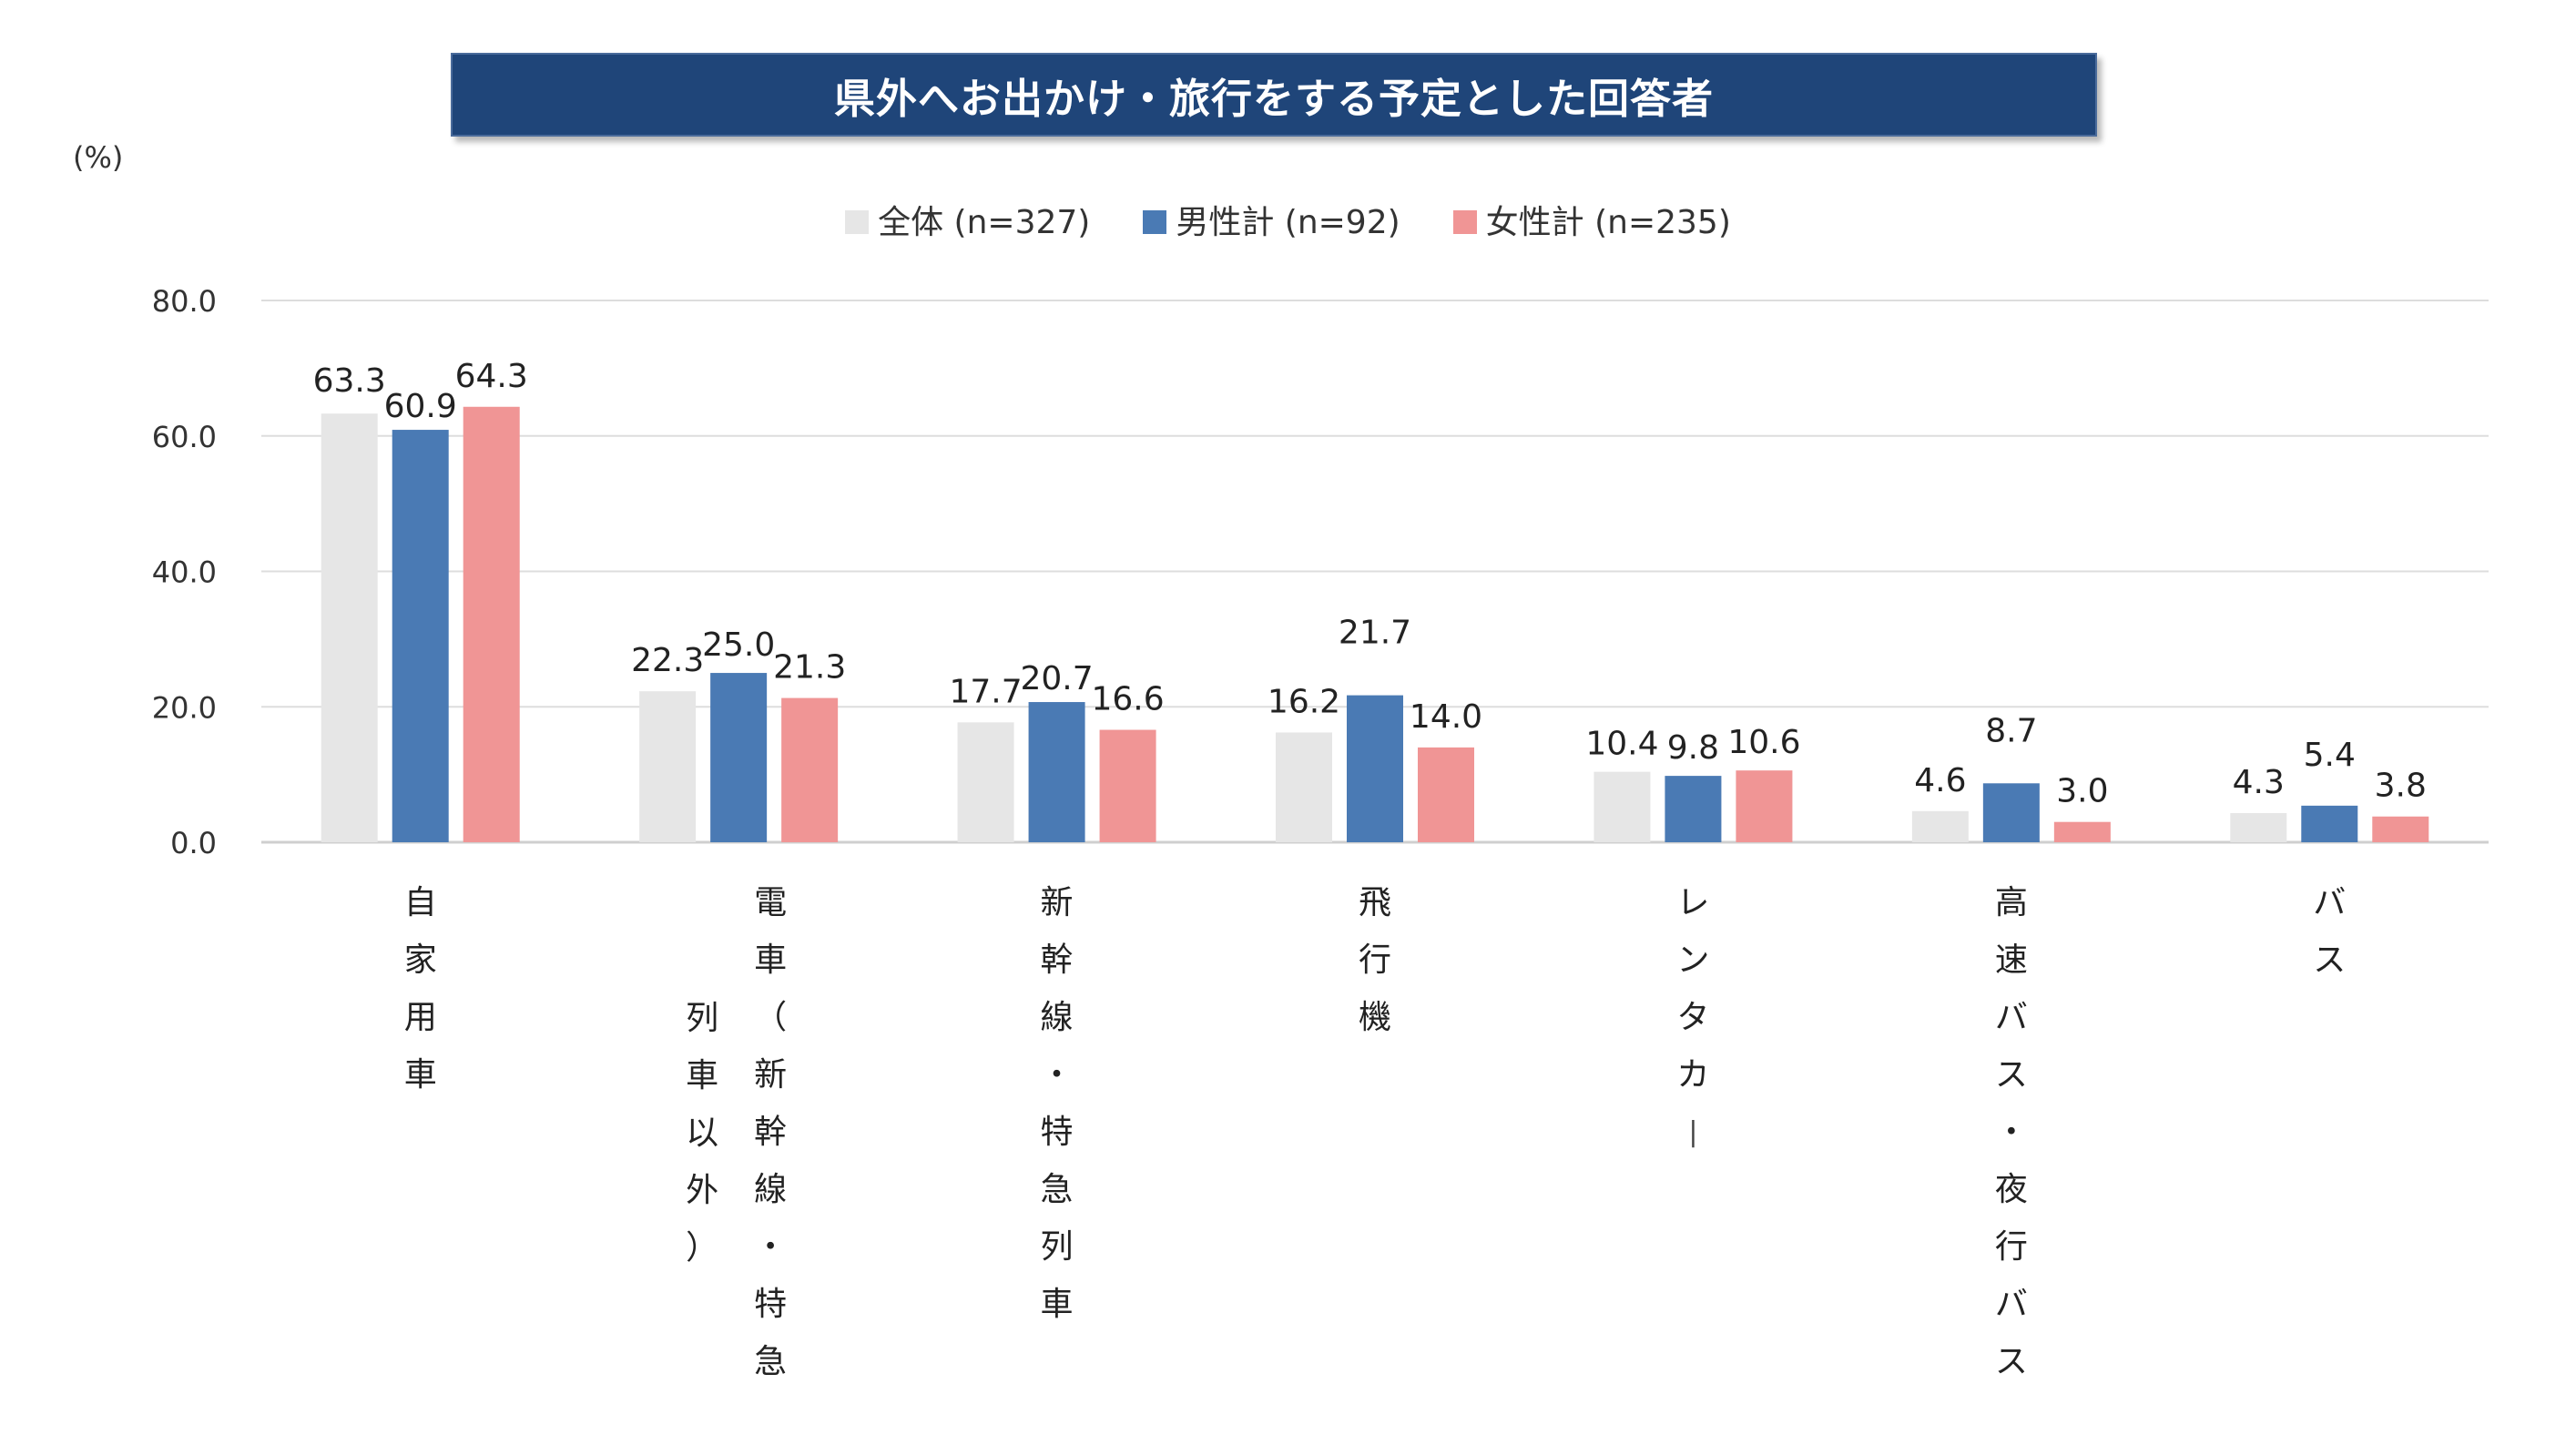 This screenshot has width=2576, height=1435. What do you see at coordinates (193, 843) in the screenshot?
I see `y-tick-label: 0.0` at bounding box center [193, 843].